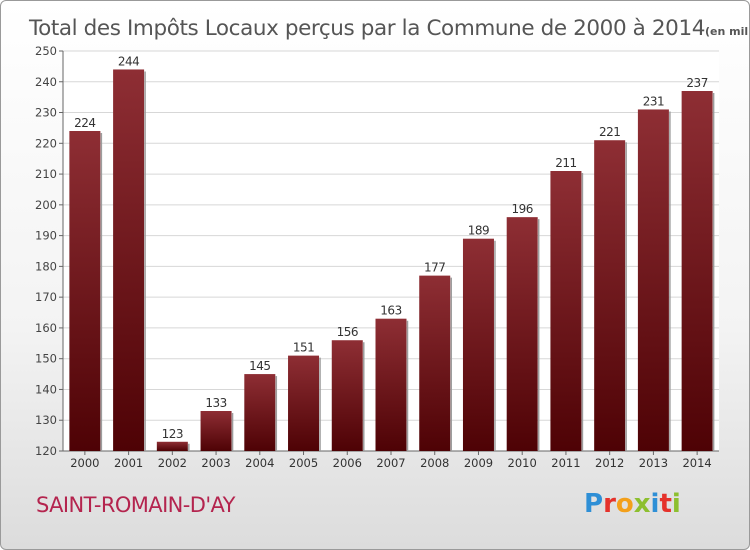  Describe the element at coordinates (390, 463) in the screenshot. I see `x-tick-label-2007: 2007` at that location.